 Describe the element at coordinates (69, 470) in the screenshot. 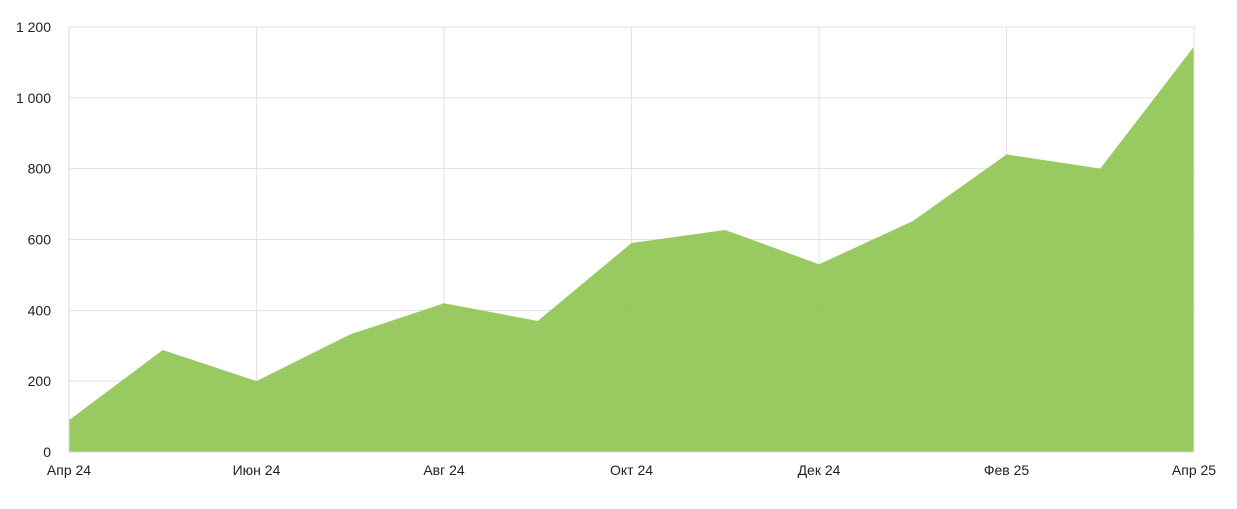

I see `x-tick-label: Апр 24` at that location.